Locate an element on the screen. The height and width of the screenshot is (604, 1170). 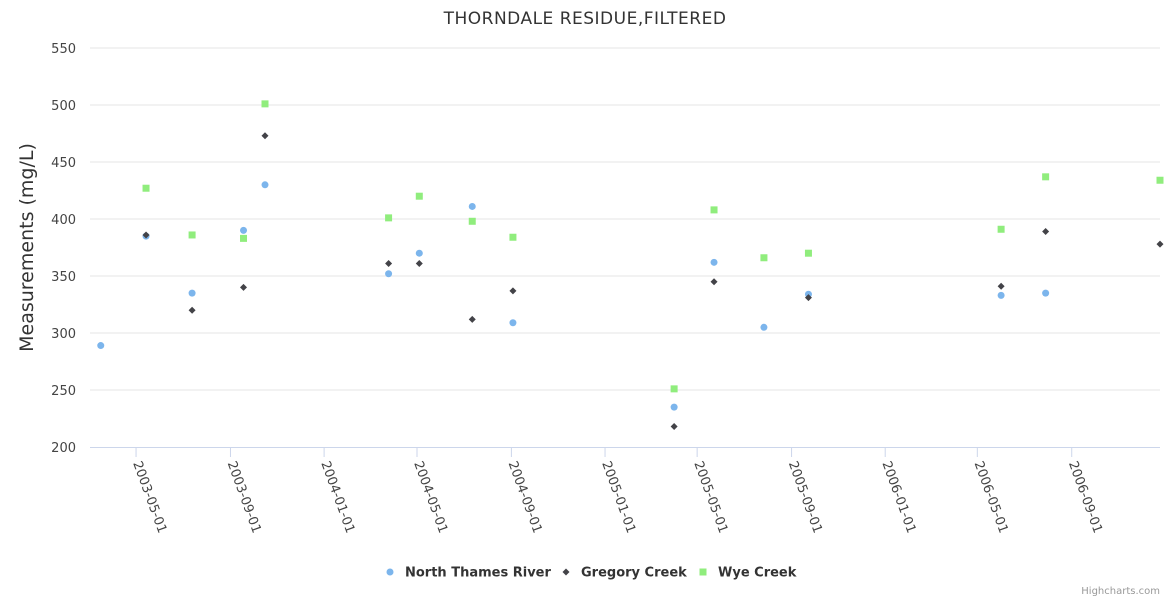
x-tick-label: 2005-05-01 is located at coordinates (710, 497).